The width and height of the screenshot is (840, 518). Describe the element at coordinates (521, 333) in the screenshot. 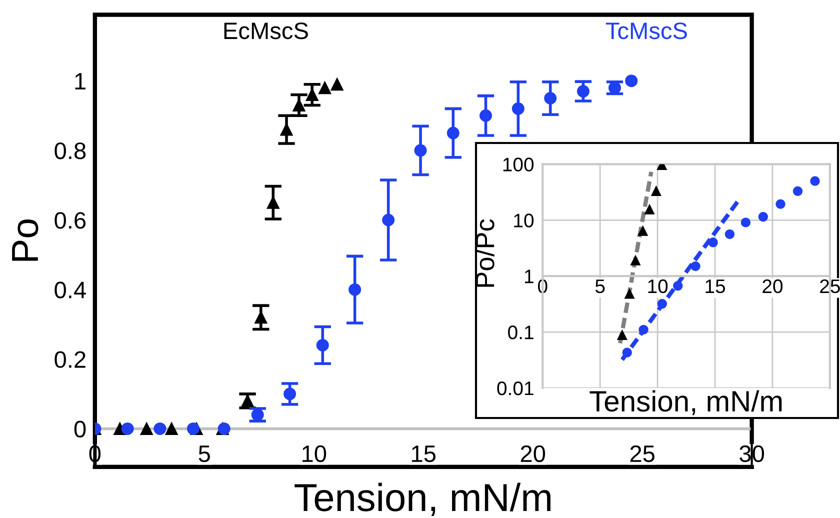

I see `y-tick-label: 0.1` at that location.